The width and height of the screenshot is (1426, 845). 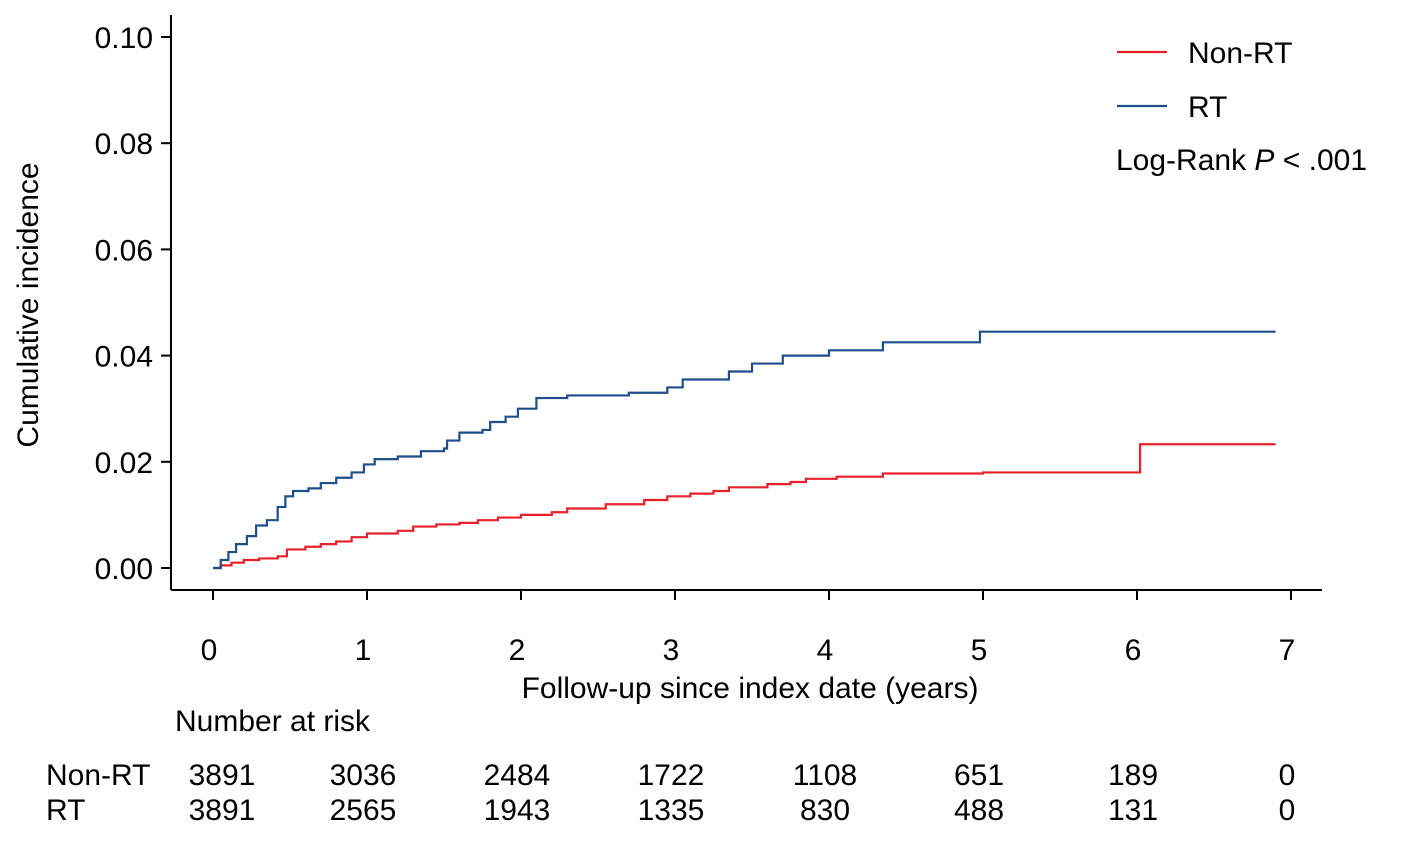 I want to click on x-tick-label: 1, so click(x=363, y=650).